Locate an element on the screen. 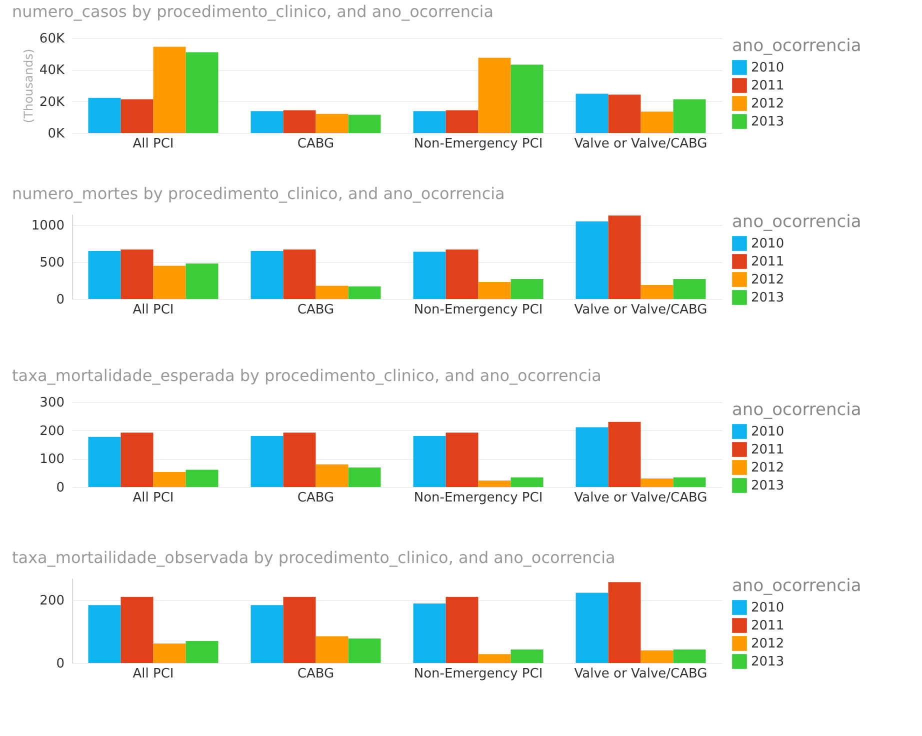 The width and height of the screenshot is (922, 736). y-tick-label: 500 is located at coordinates (52, 263).